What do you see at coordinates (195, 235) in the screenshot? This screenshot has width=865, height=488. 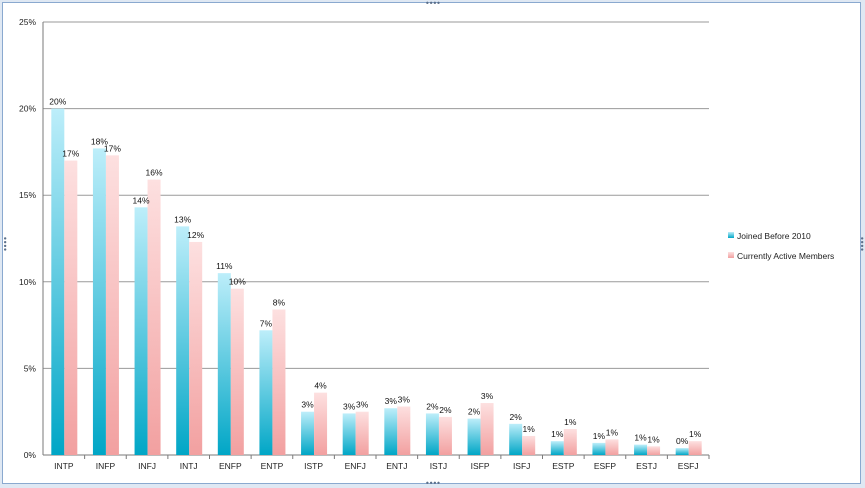 I see `data-label-active: 12%` at bounding box center [195, 235].